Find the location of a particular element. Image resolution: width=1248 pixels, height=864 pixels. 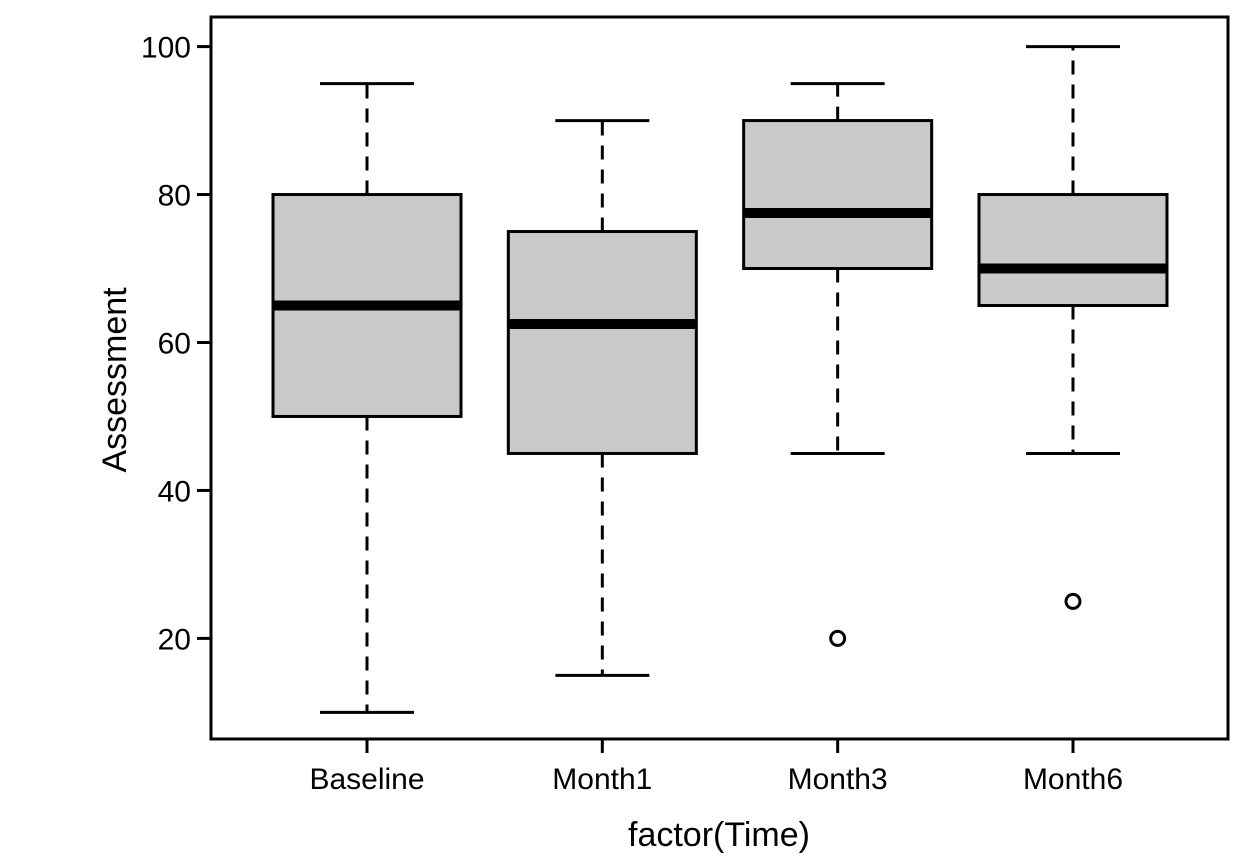

x-tick-label: Month3 is located at coordinates (838, 779).